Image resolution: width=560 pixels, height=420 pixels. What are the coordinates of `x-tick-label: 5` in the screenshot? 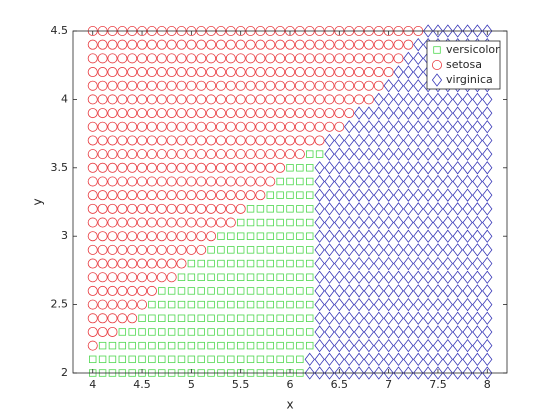 It's located at (191, 384).